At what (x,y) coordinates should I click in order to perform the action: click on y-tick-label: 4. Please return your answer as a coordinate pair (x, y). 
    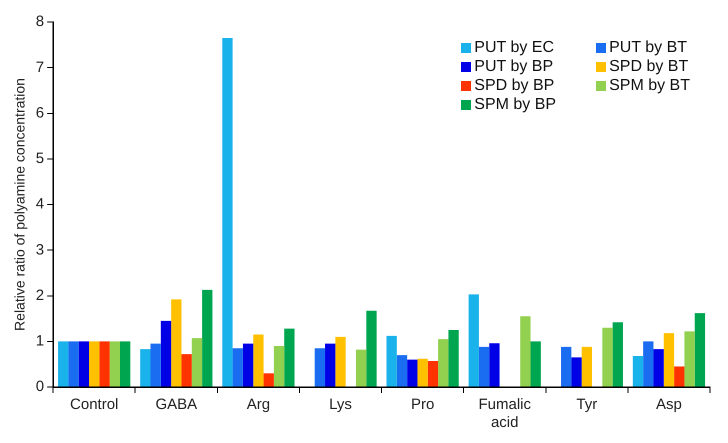
    Looking at the image, I should click on (40, 204).